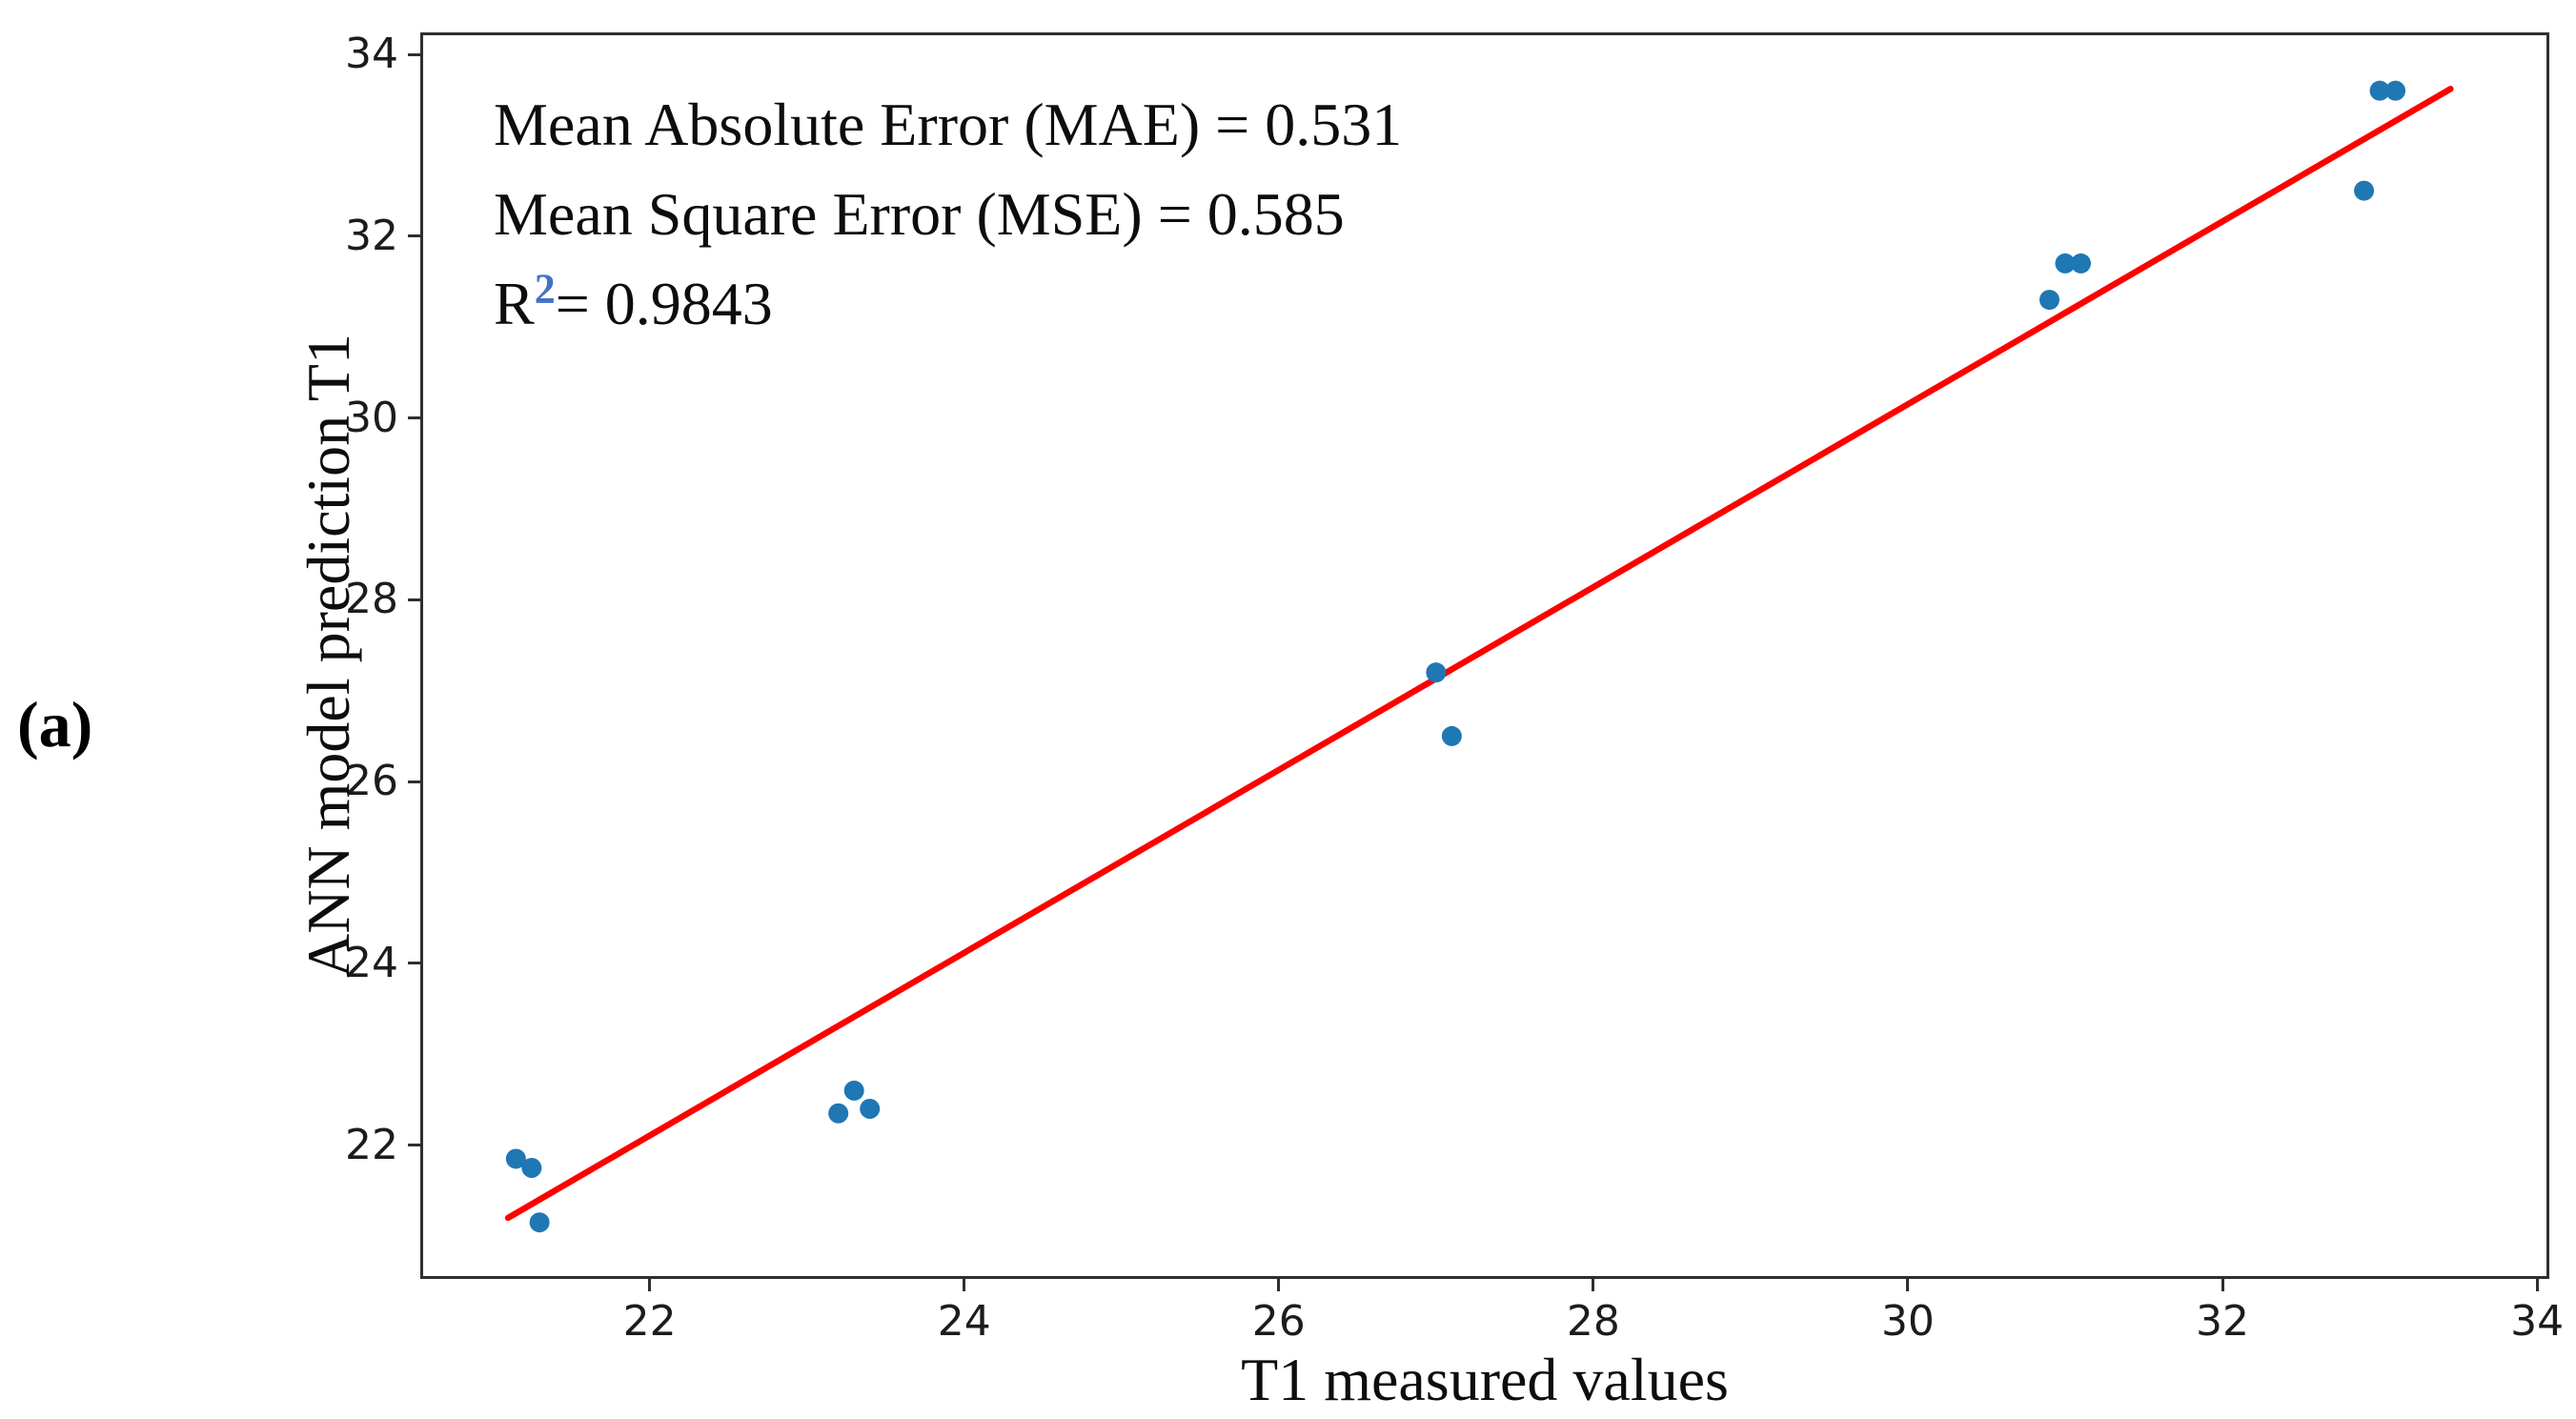 This screenshot has height=1419, width=2576. What do you see at coordinates (371, 54) in the screenshot?
I see `y-tick-label: 34` at bounding box center [371, 54].